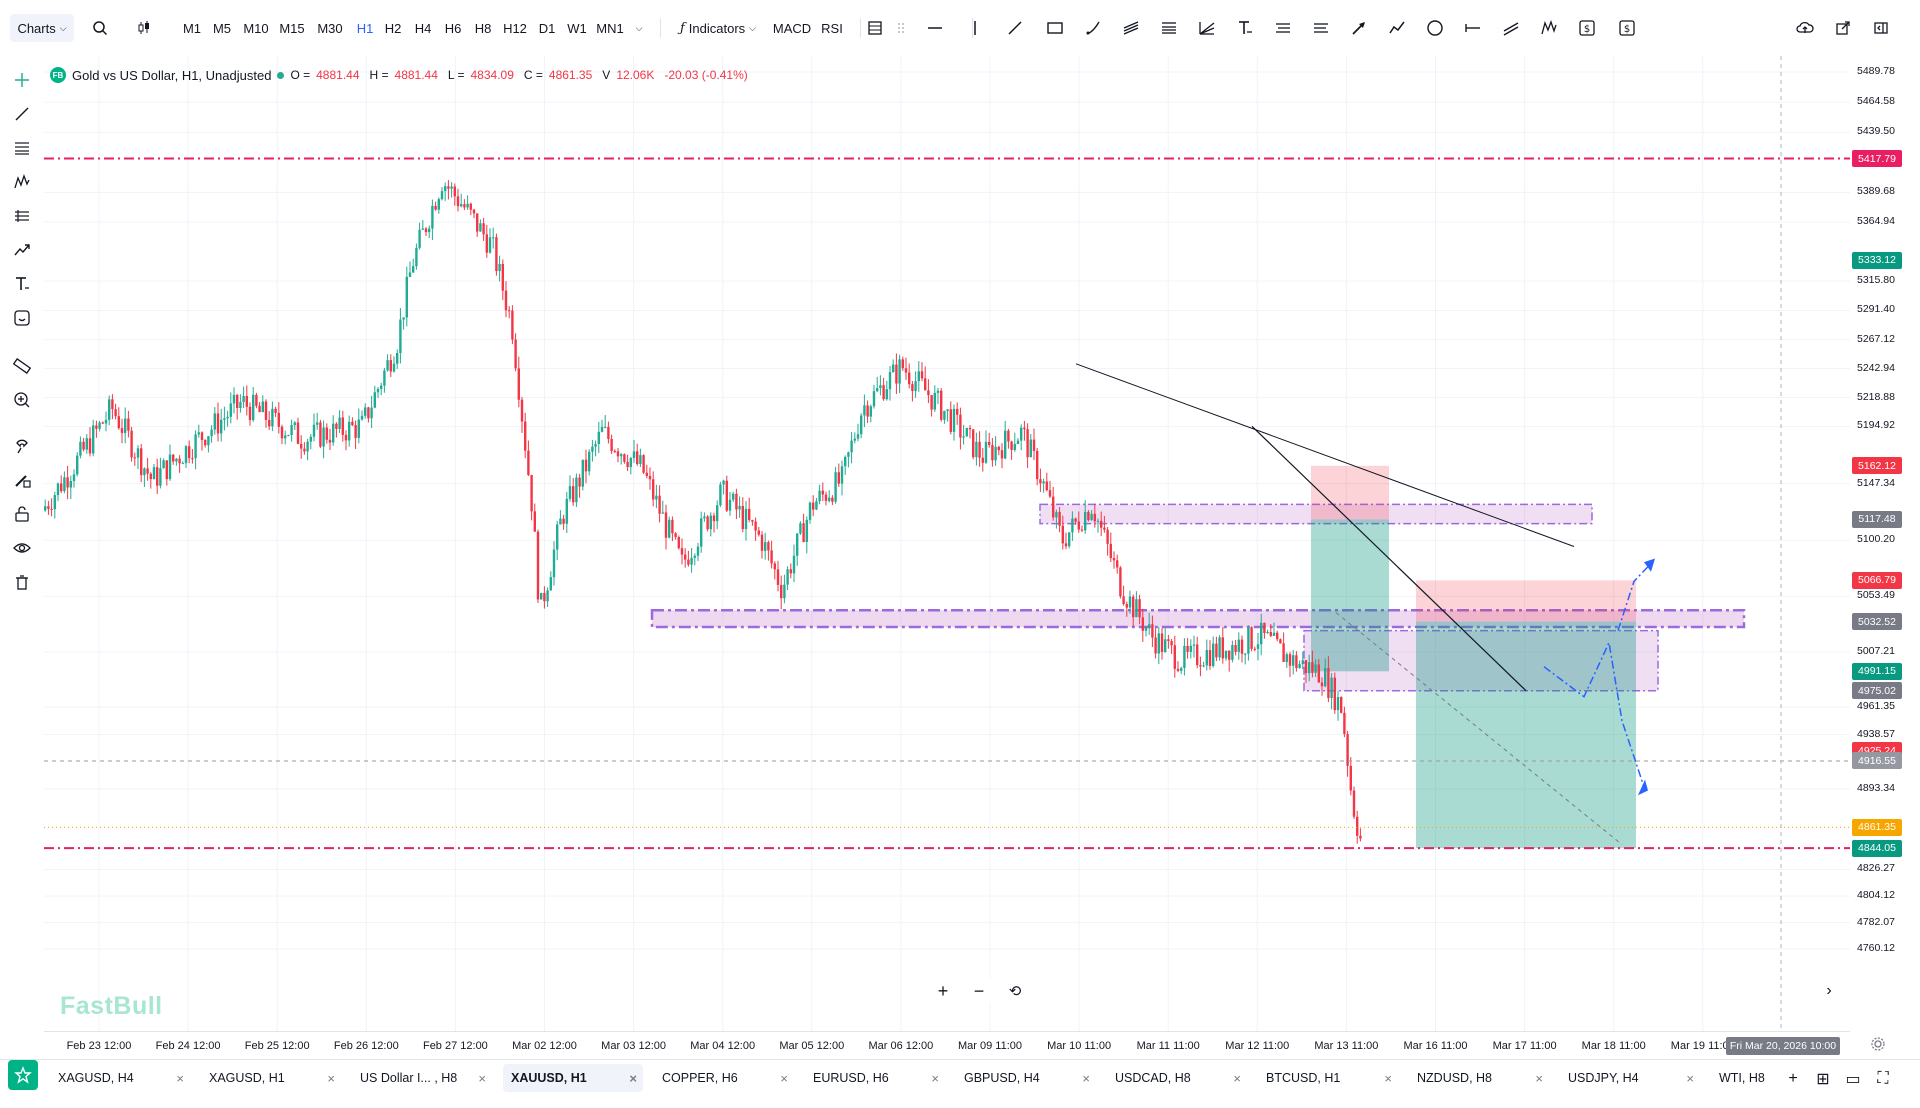  What do you see at coordinates (22, 548) in the screenshot?
I see `hide-drawings-tool` at bounding box center [22, 548].